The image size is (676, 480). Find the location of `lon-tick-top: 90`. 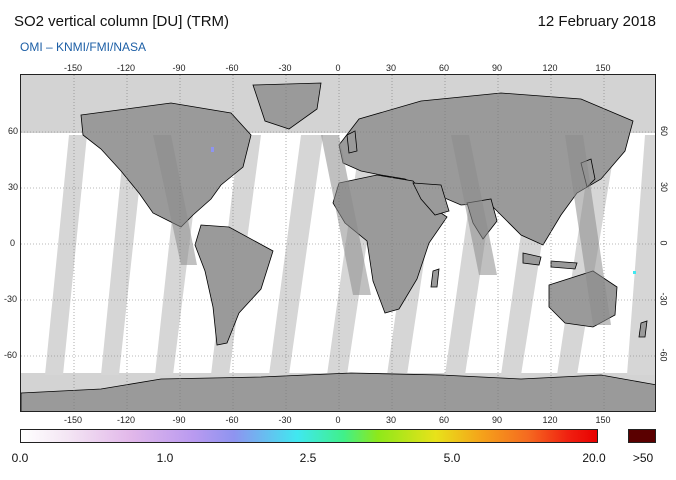

lon-tick-top: 90 is located at coordinates (497, 68).